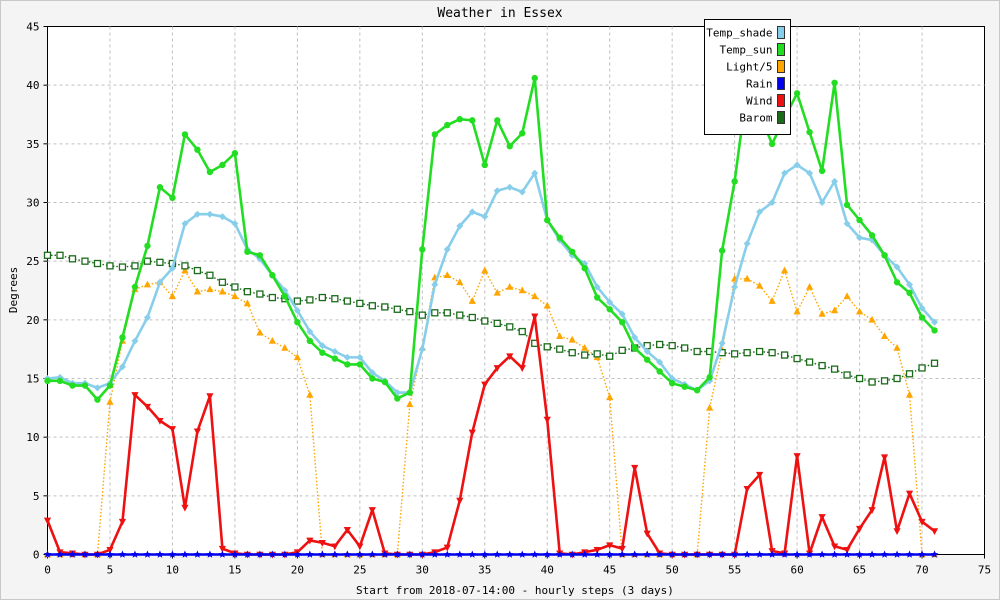 The image size is (1000, 600). Describe the element at coordinates (746, 50) in the screenshot. I see `legend-label-temp-sun: Temp_sun` at that location.